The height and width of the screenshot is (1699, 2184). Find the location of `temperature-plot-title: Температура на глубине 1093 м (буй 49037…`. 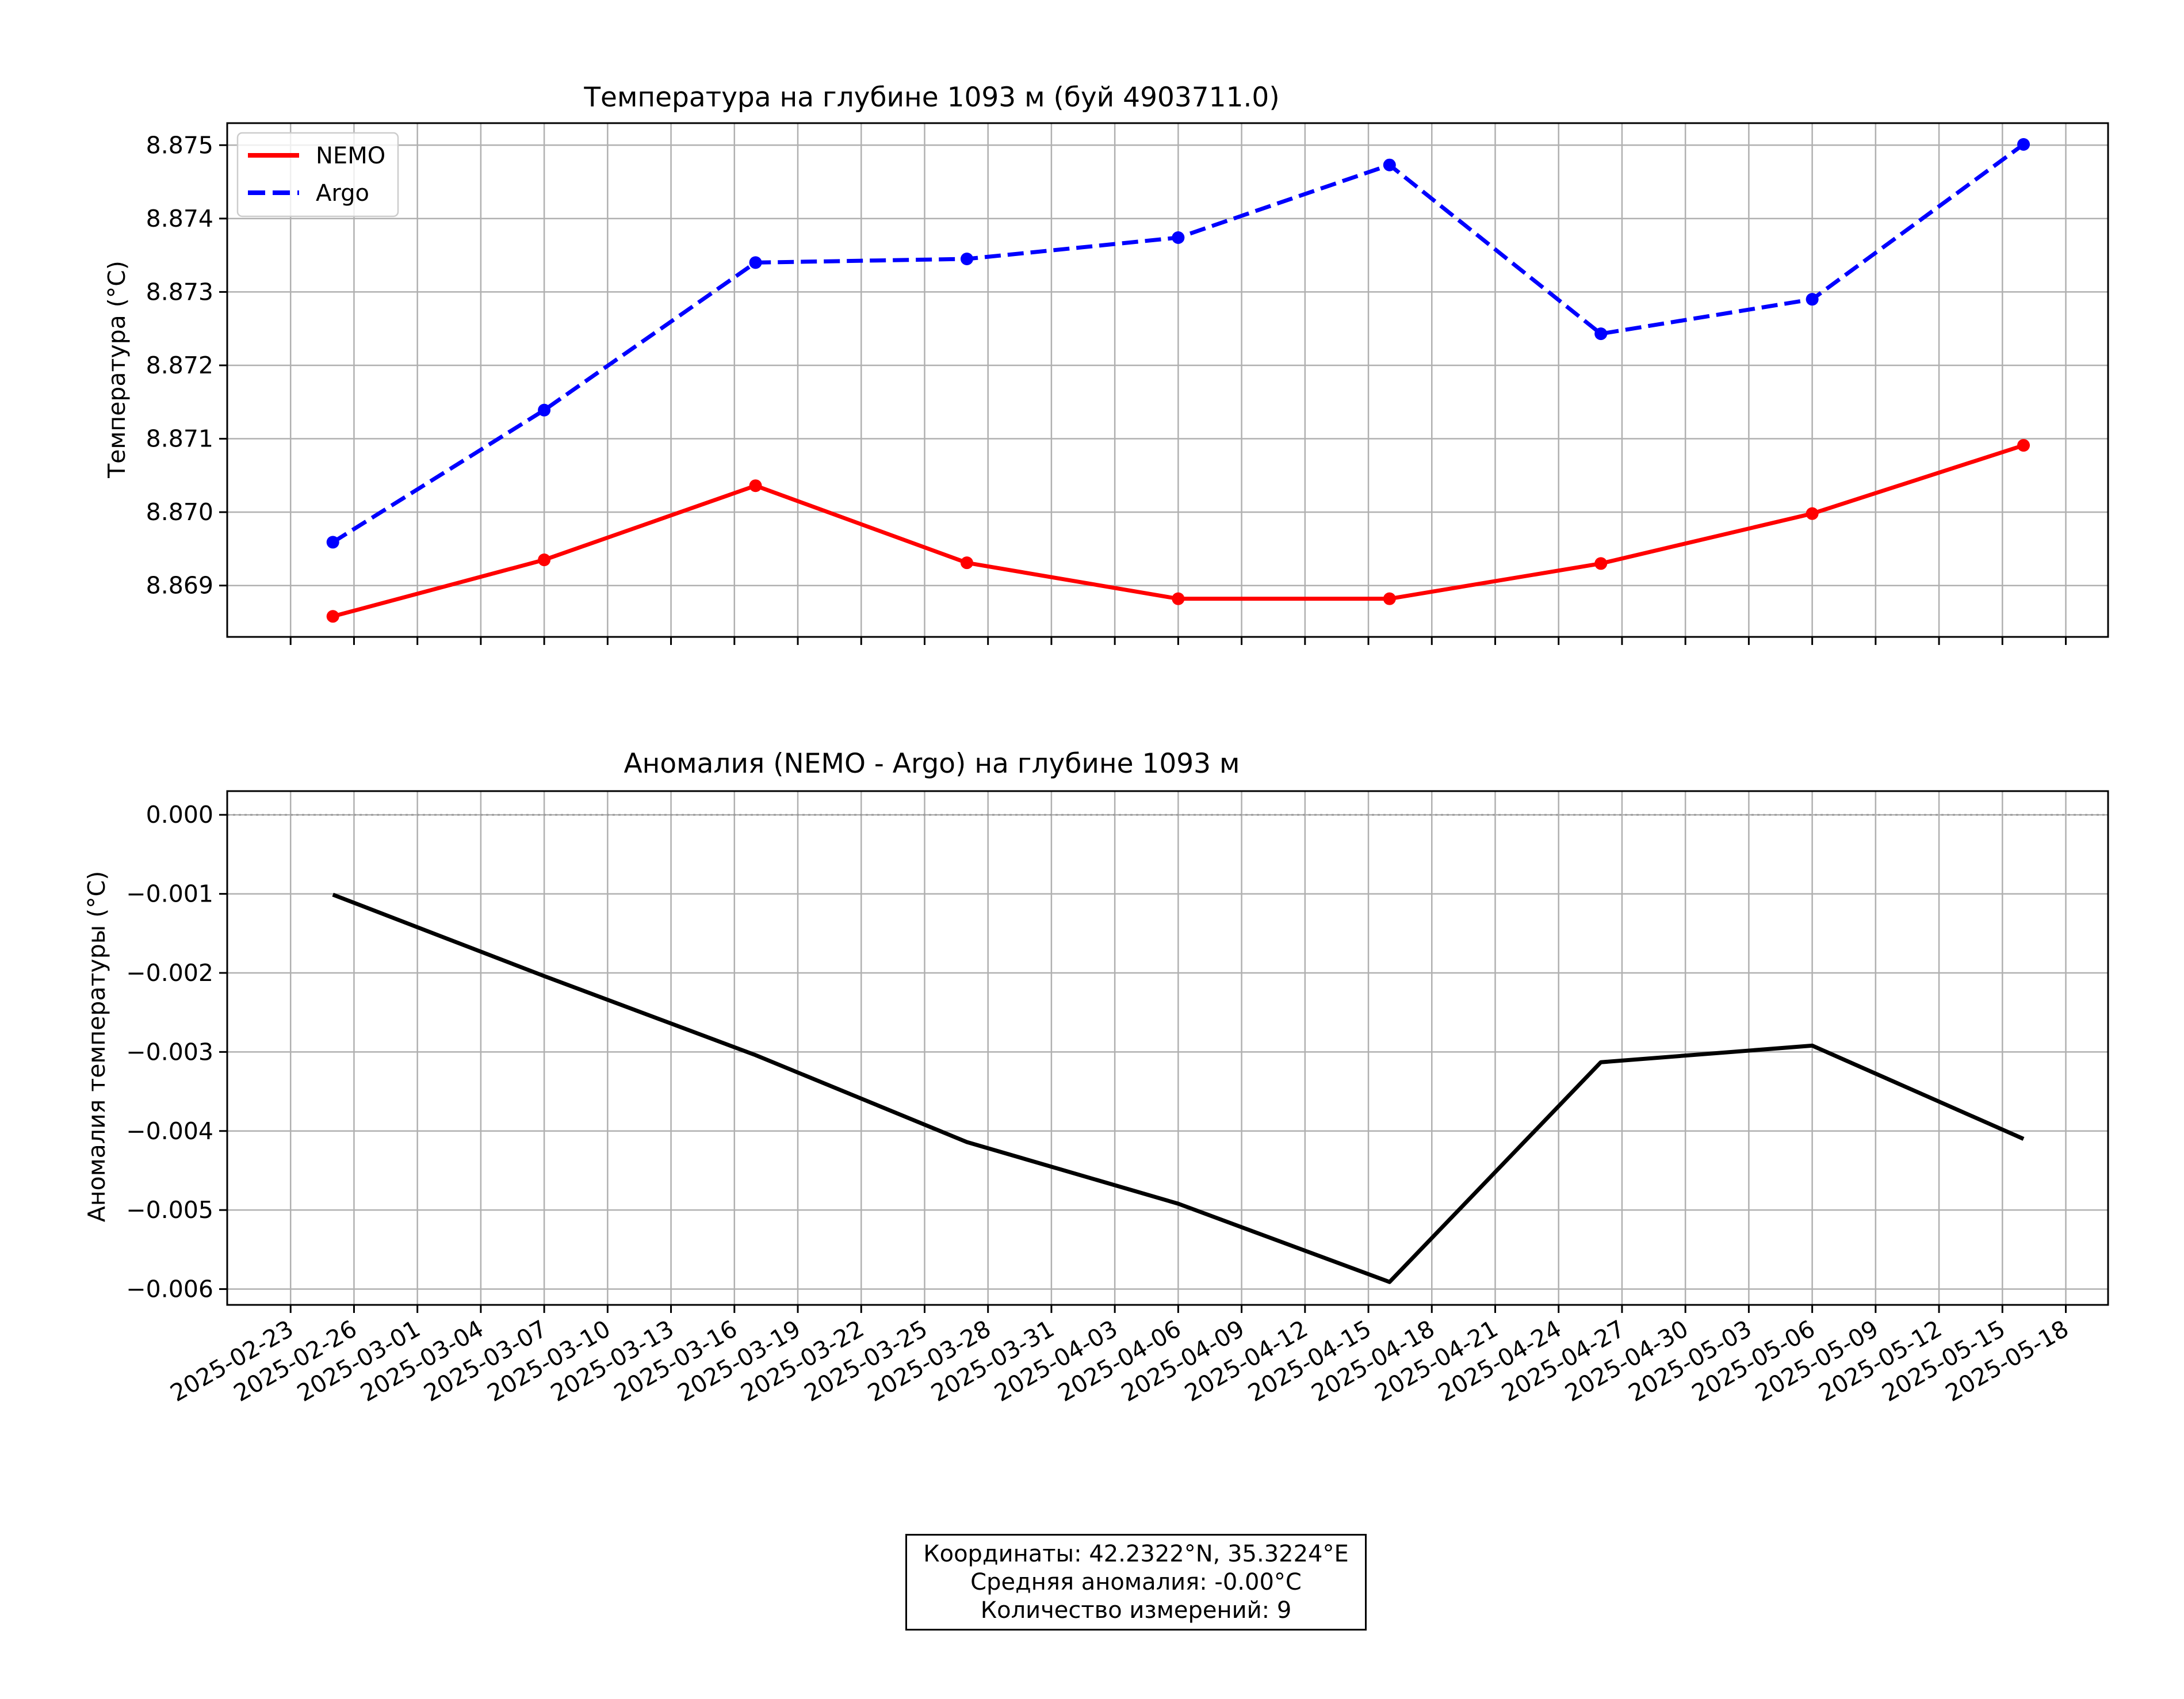

temperature-plot-title: Температура на глубине 1093 м (буй 49037… is located at coordinates (931, 97).